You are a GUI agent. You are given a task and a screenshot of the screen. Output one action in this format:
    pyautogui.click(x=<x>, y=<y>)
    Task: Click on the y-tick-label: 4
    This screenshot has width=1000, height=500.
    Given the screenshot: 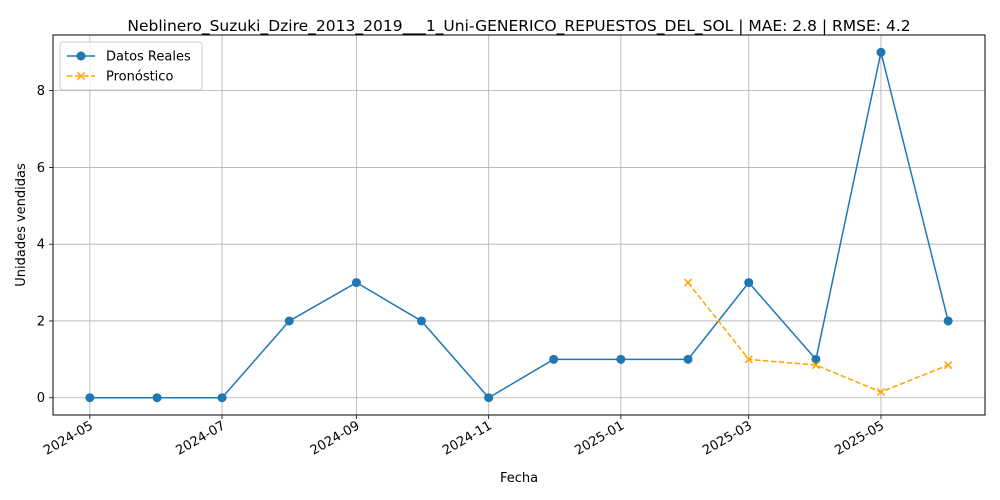 What is the action you would take?
    pyautogui.click(x=41, y=245)
    